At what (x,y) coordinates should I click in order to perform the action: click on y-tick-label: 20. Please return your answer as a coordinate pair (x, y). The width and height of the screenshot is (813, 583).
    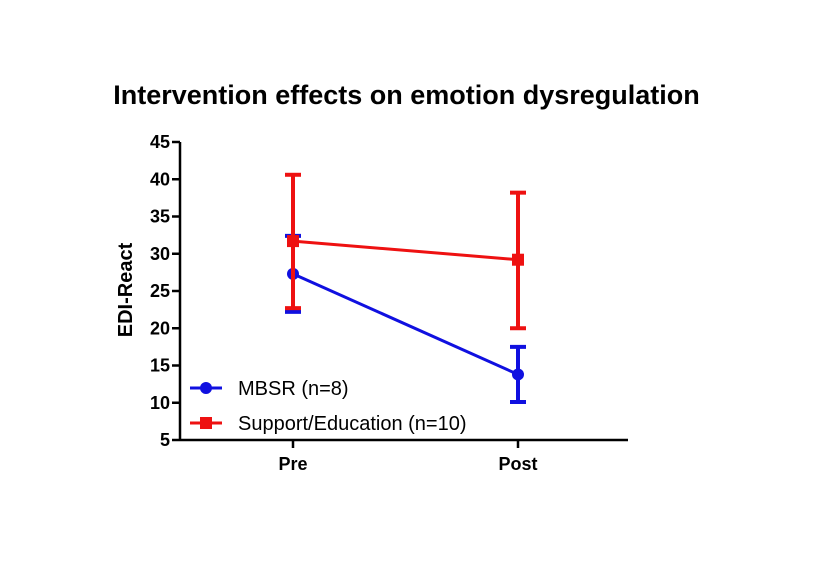
    Looking at the image, I should click on (160, 328).